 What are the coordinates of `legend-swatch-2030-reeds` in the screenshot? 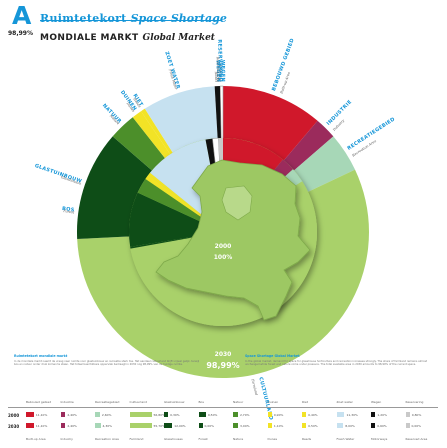 It's located at (304, 425).